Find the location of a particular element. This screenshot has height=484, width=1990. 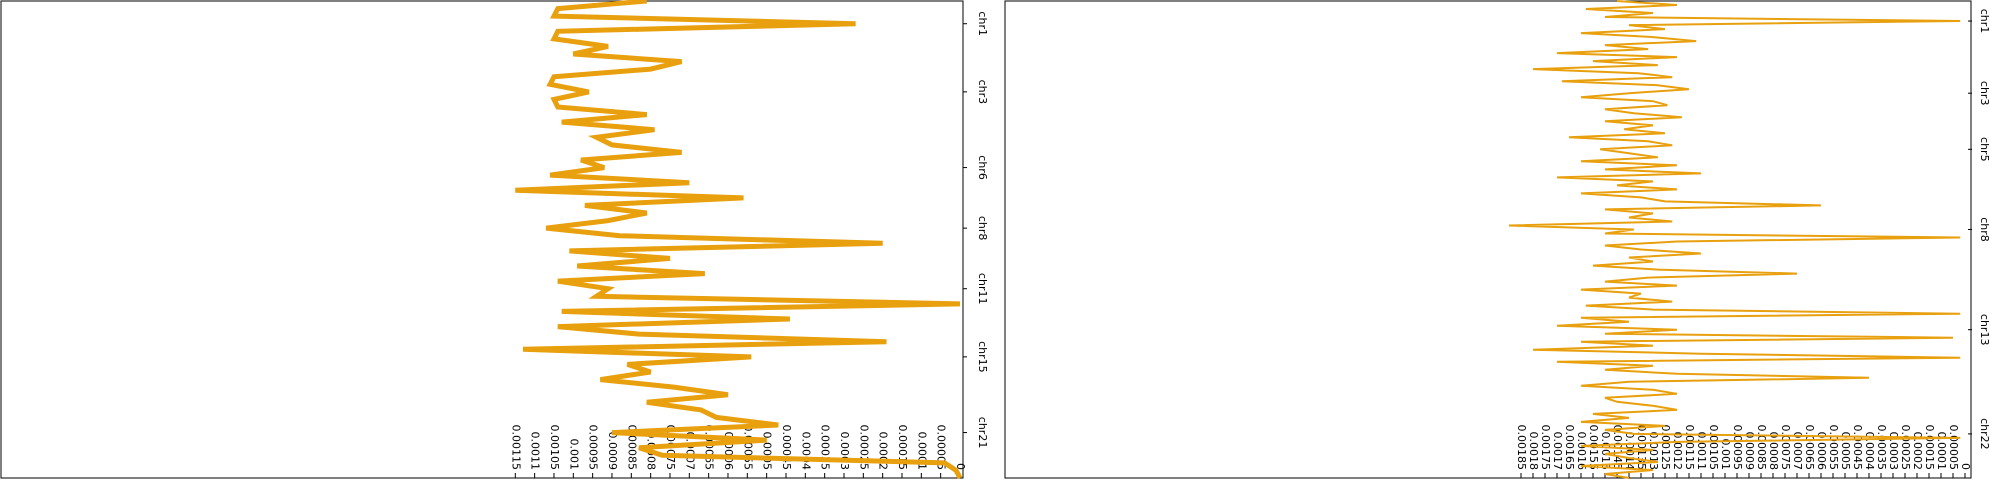

x-tick-label: chr6 is located at coordinates (982, 167).